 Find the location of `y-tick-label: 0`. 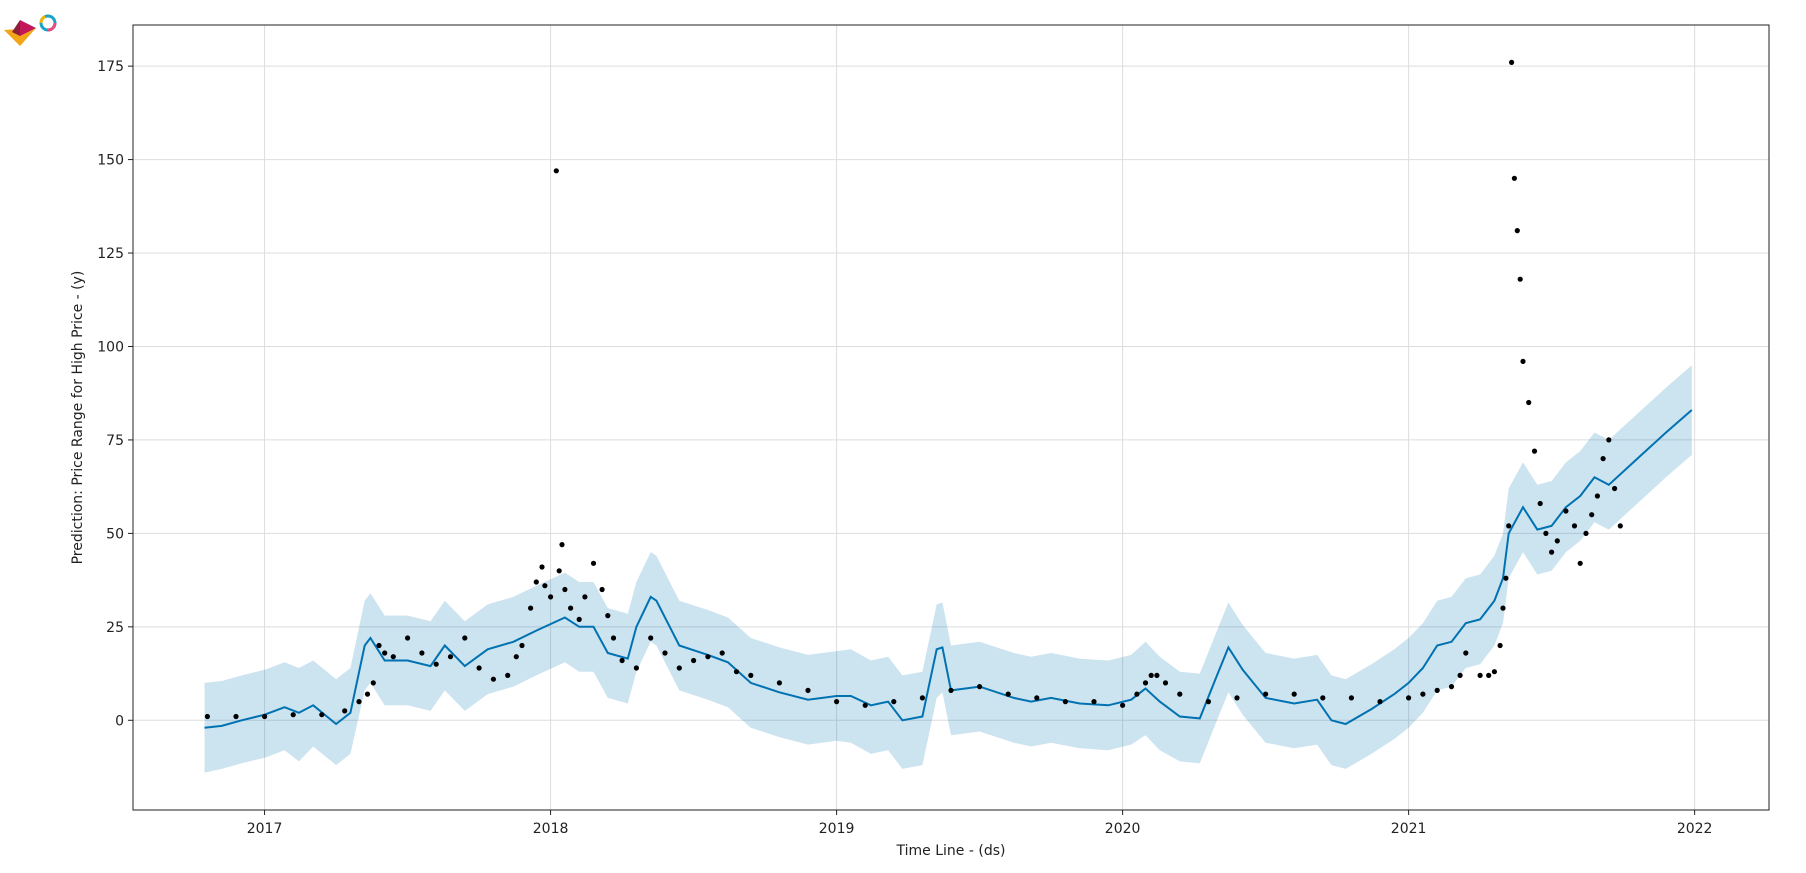

y-tick-label: 0 is located at coordinates (119, 721).